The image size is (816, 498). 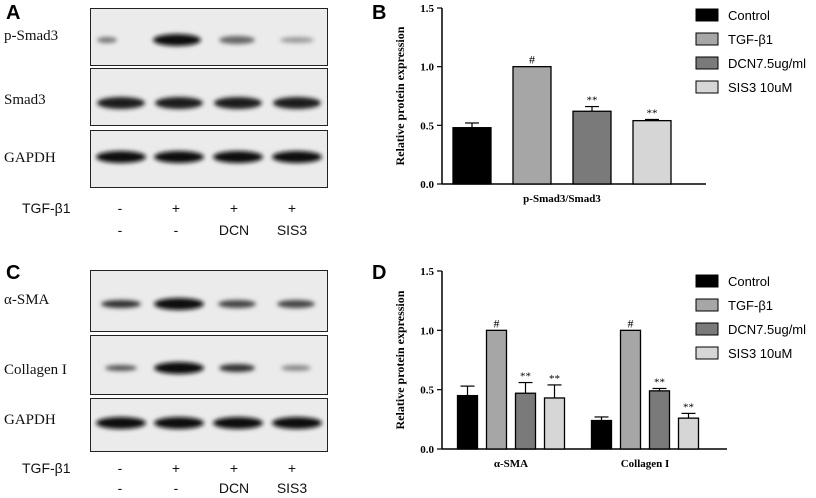 I want to click on panel-letter-a: A, so click(x=13, y=13).